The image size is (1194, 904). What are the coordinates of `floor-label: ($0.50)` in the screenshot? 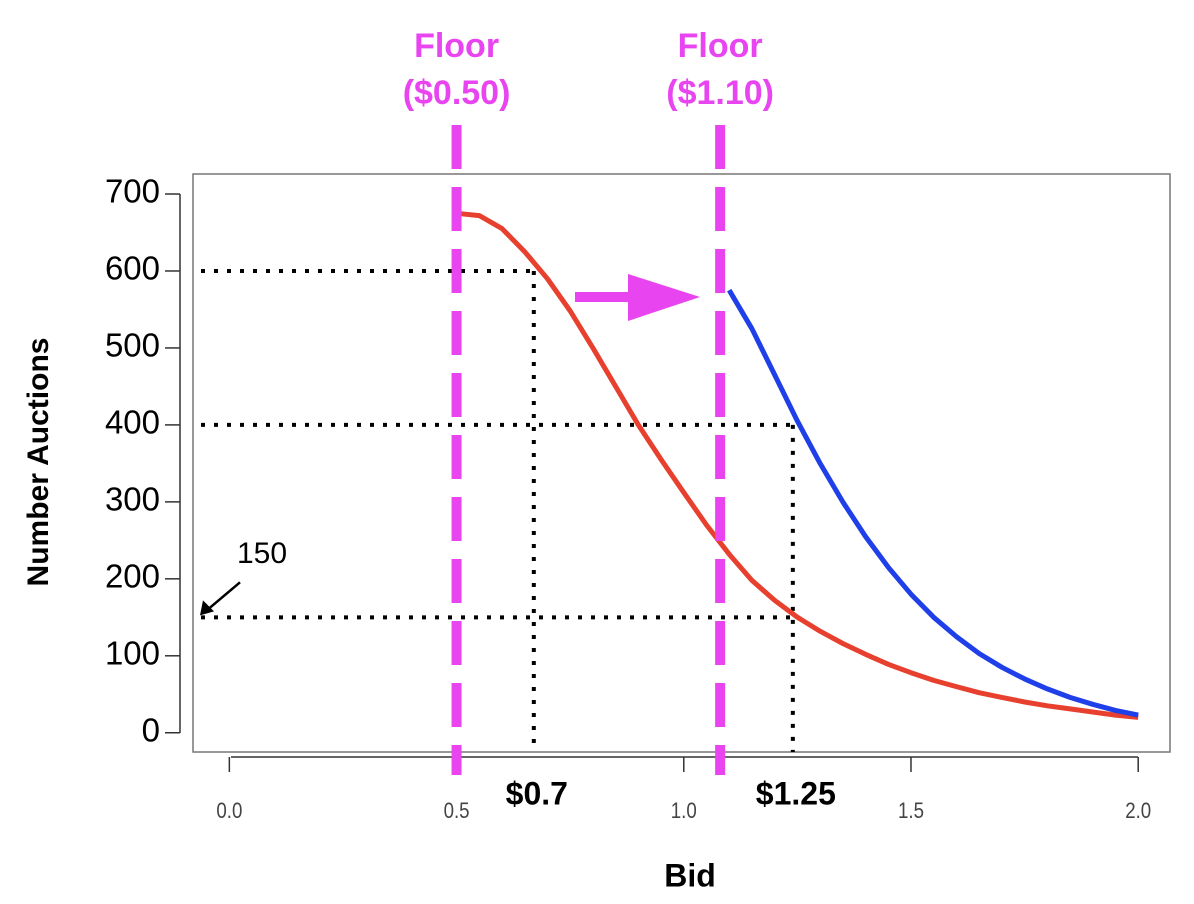 It's located at (457, 93).